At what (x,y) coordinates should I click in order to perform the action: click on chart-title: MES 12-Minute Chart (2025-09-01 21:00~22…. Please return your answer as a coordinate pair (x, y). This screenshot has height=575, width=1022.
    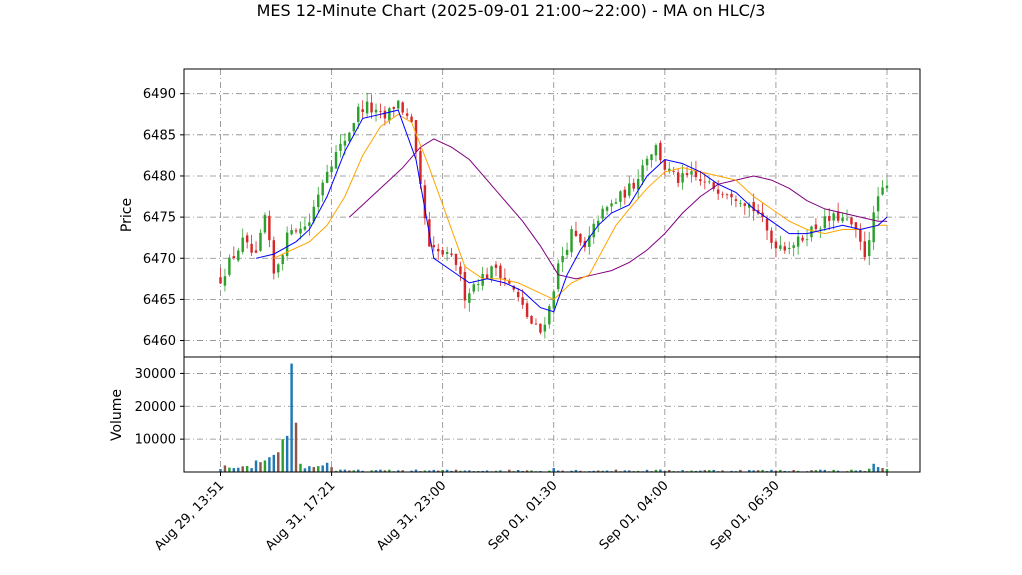
    Looking at the image, I should click on (511, 10).